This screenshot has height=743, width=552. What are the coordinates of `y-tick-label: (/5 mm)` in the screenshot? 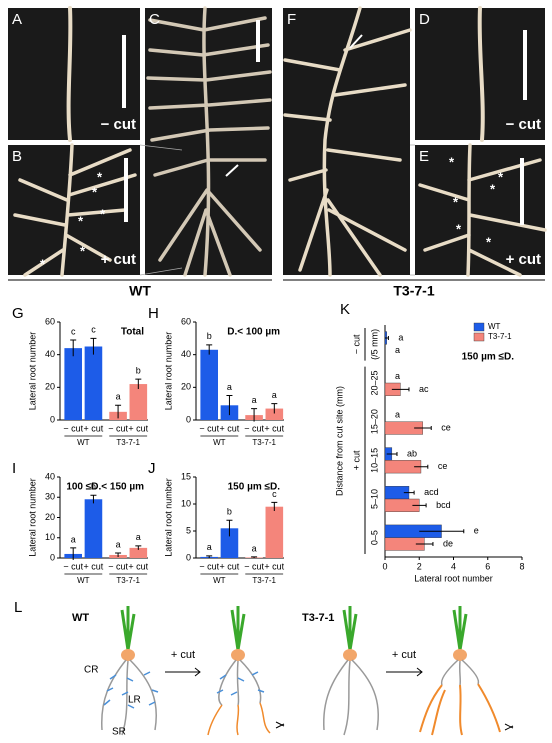 It's located at (374, 344).